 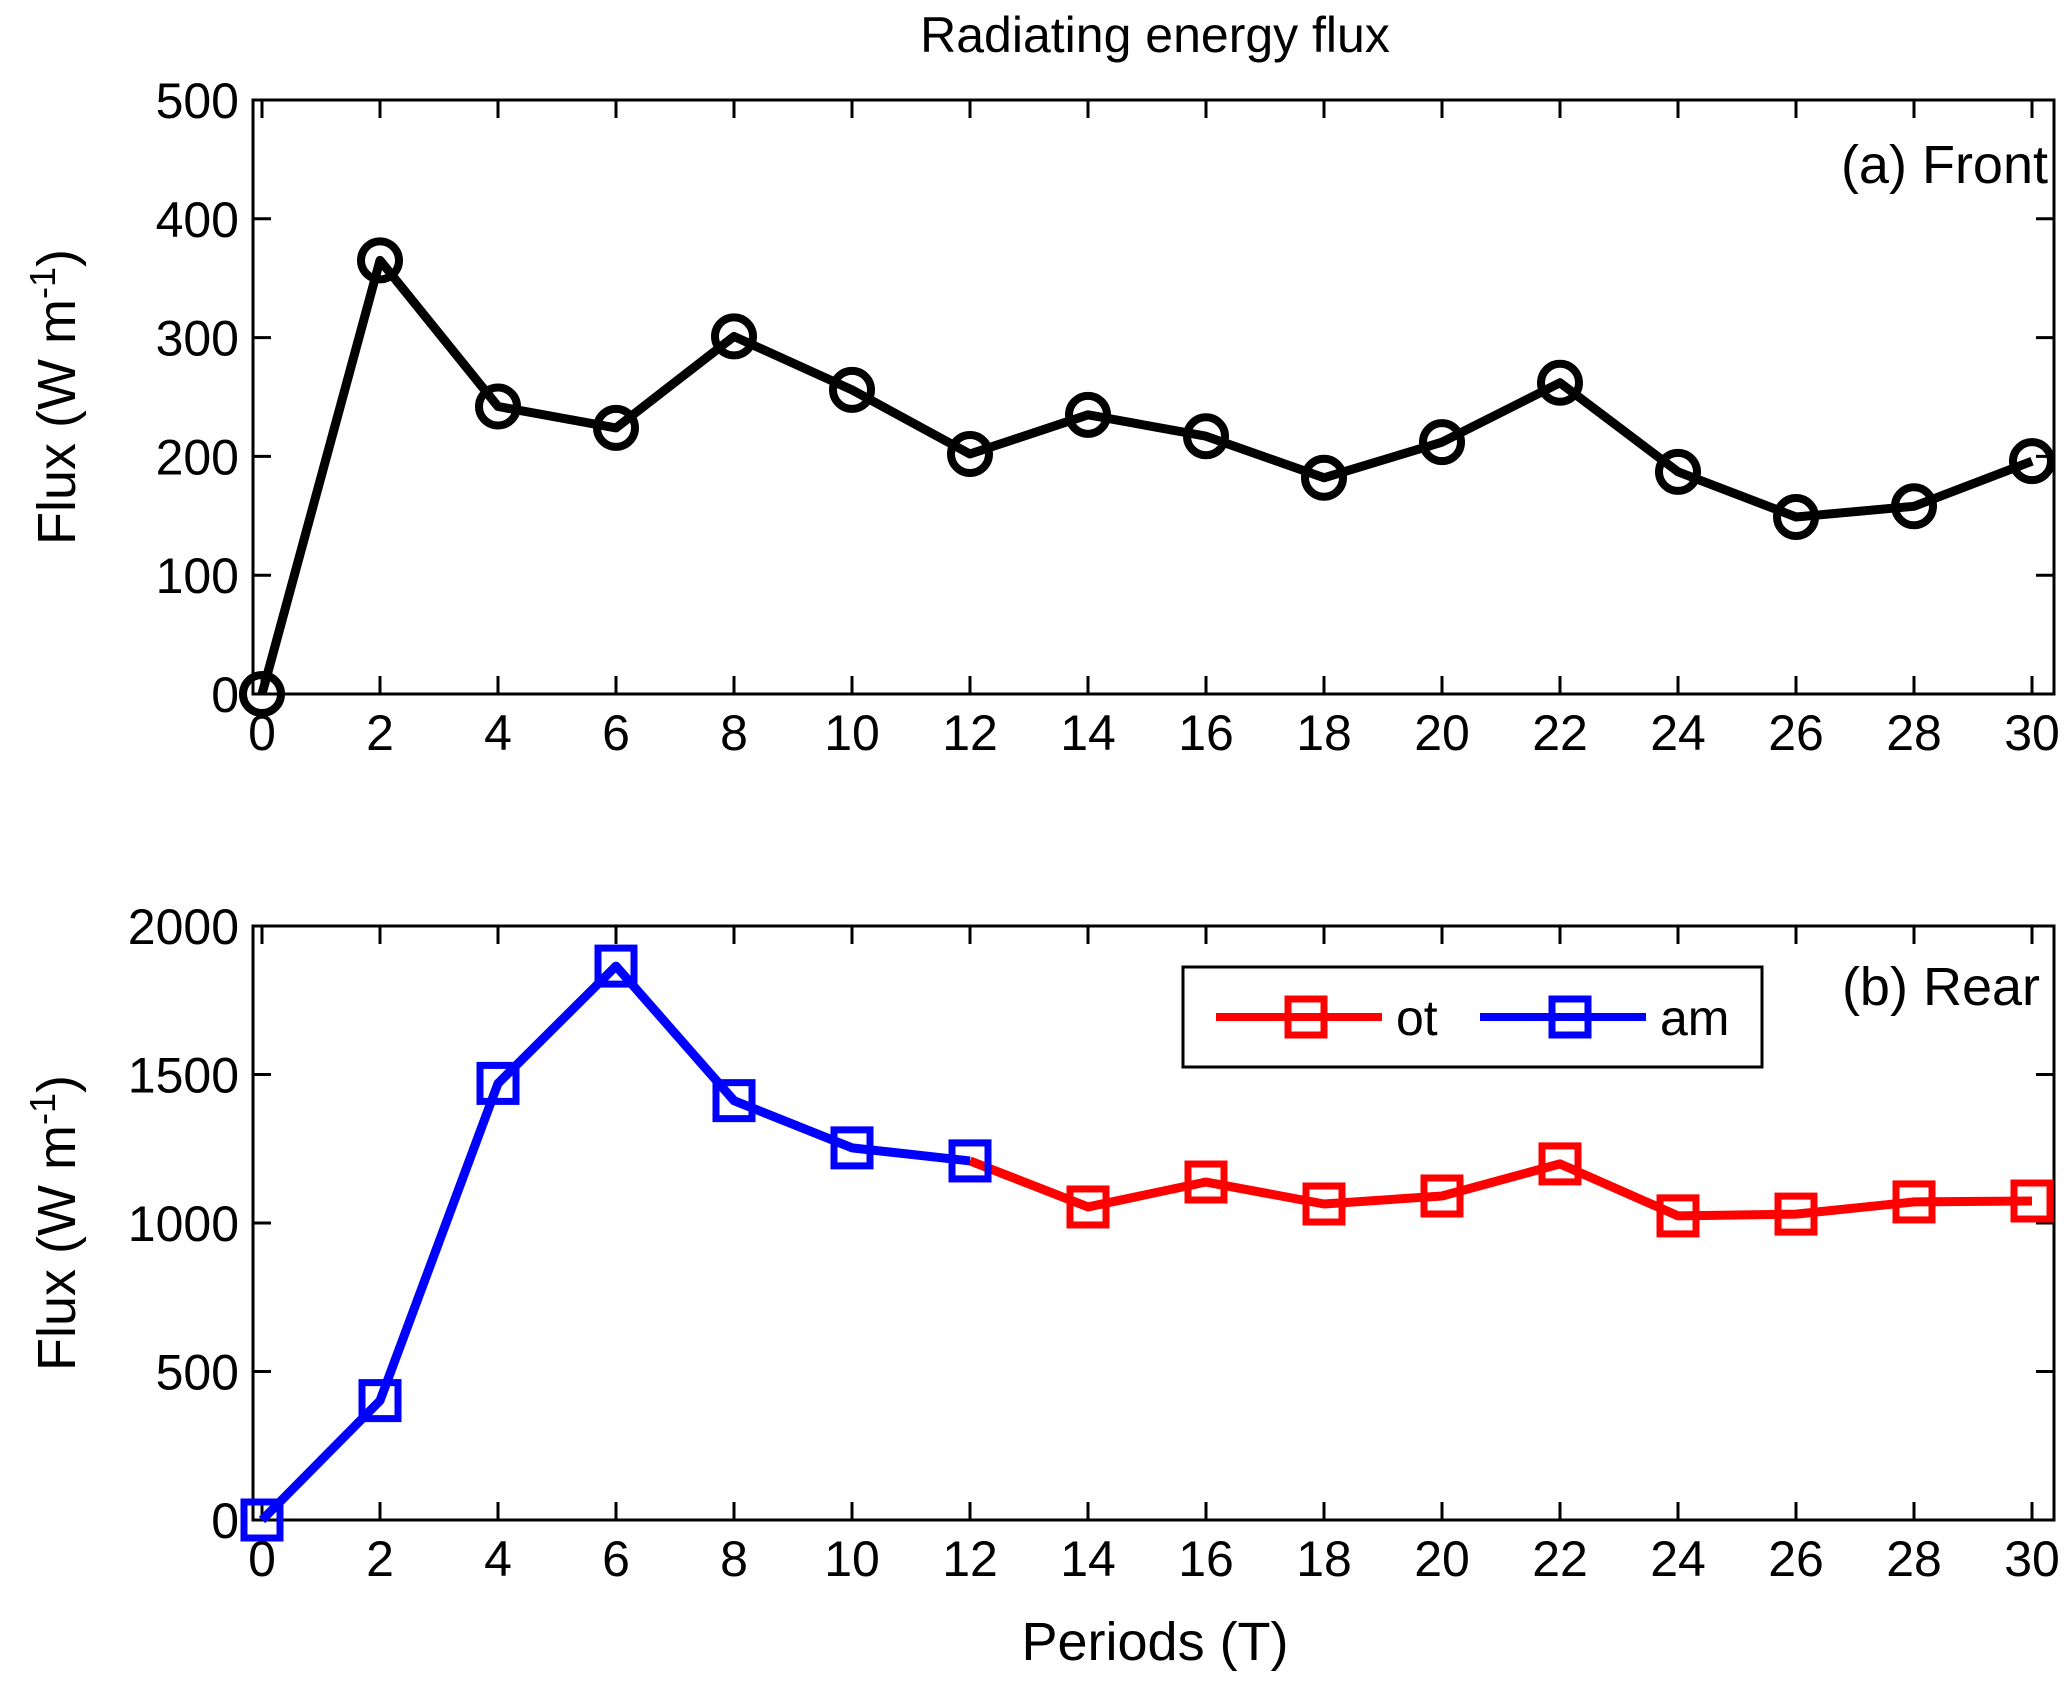 I want to click on y-axis-label-front: Flux (W m-1), so click(x=54, y=397).